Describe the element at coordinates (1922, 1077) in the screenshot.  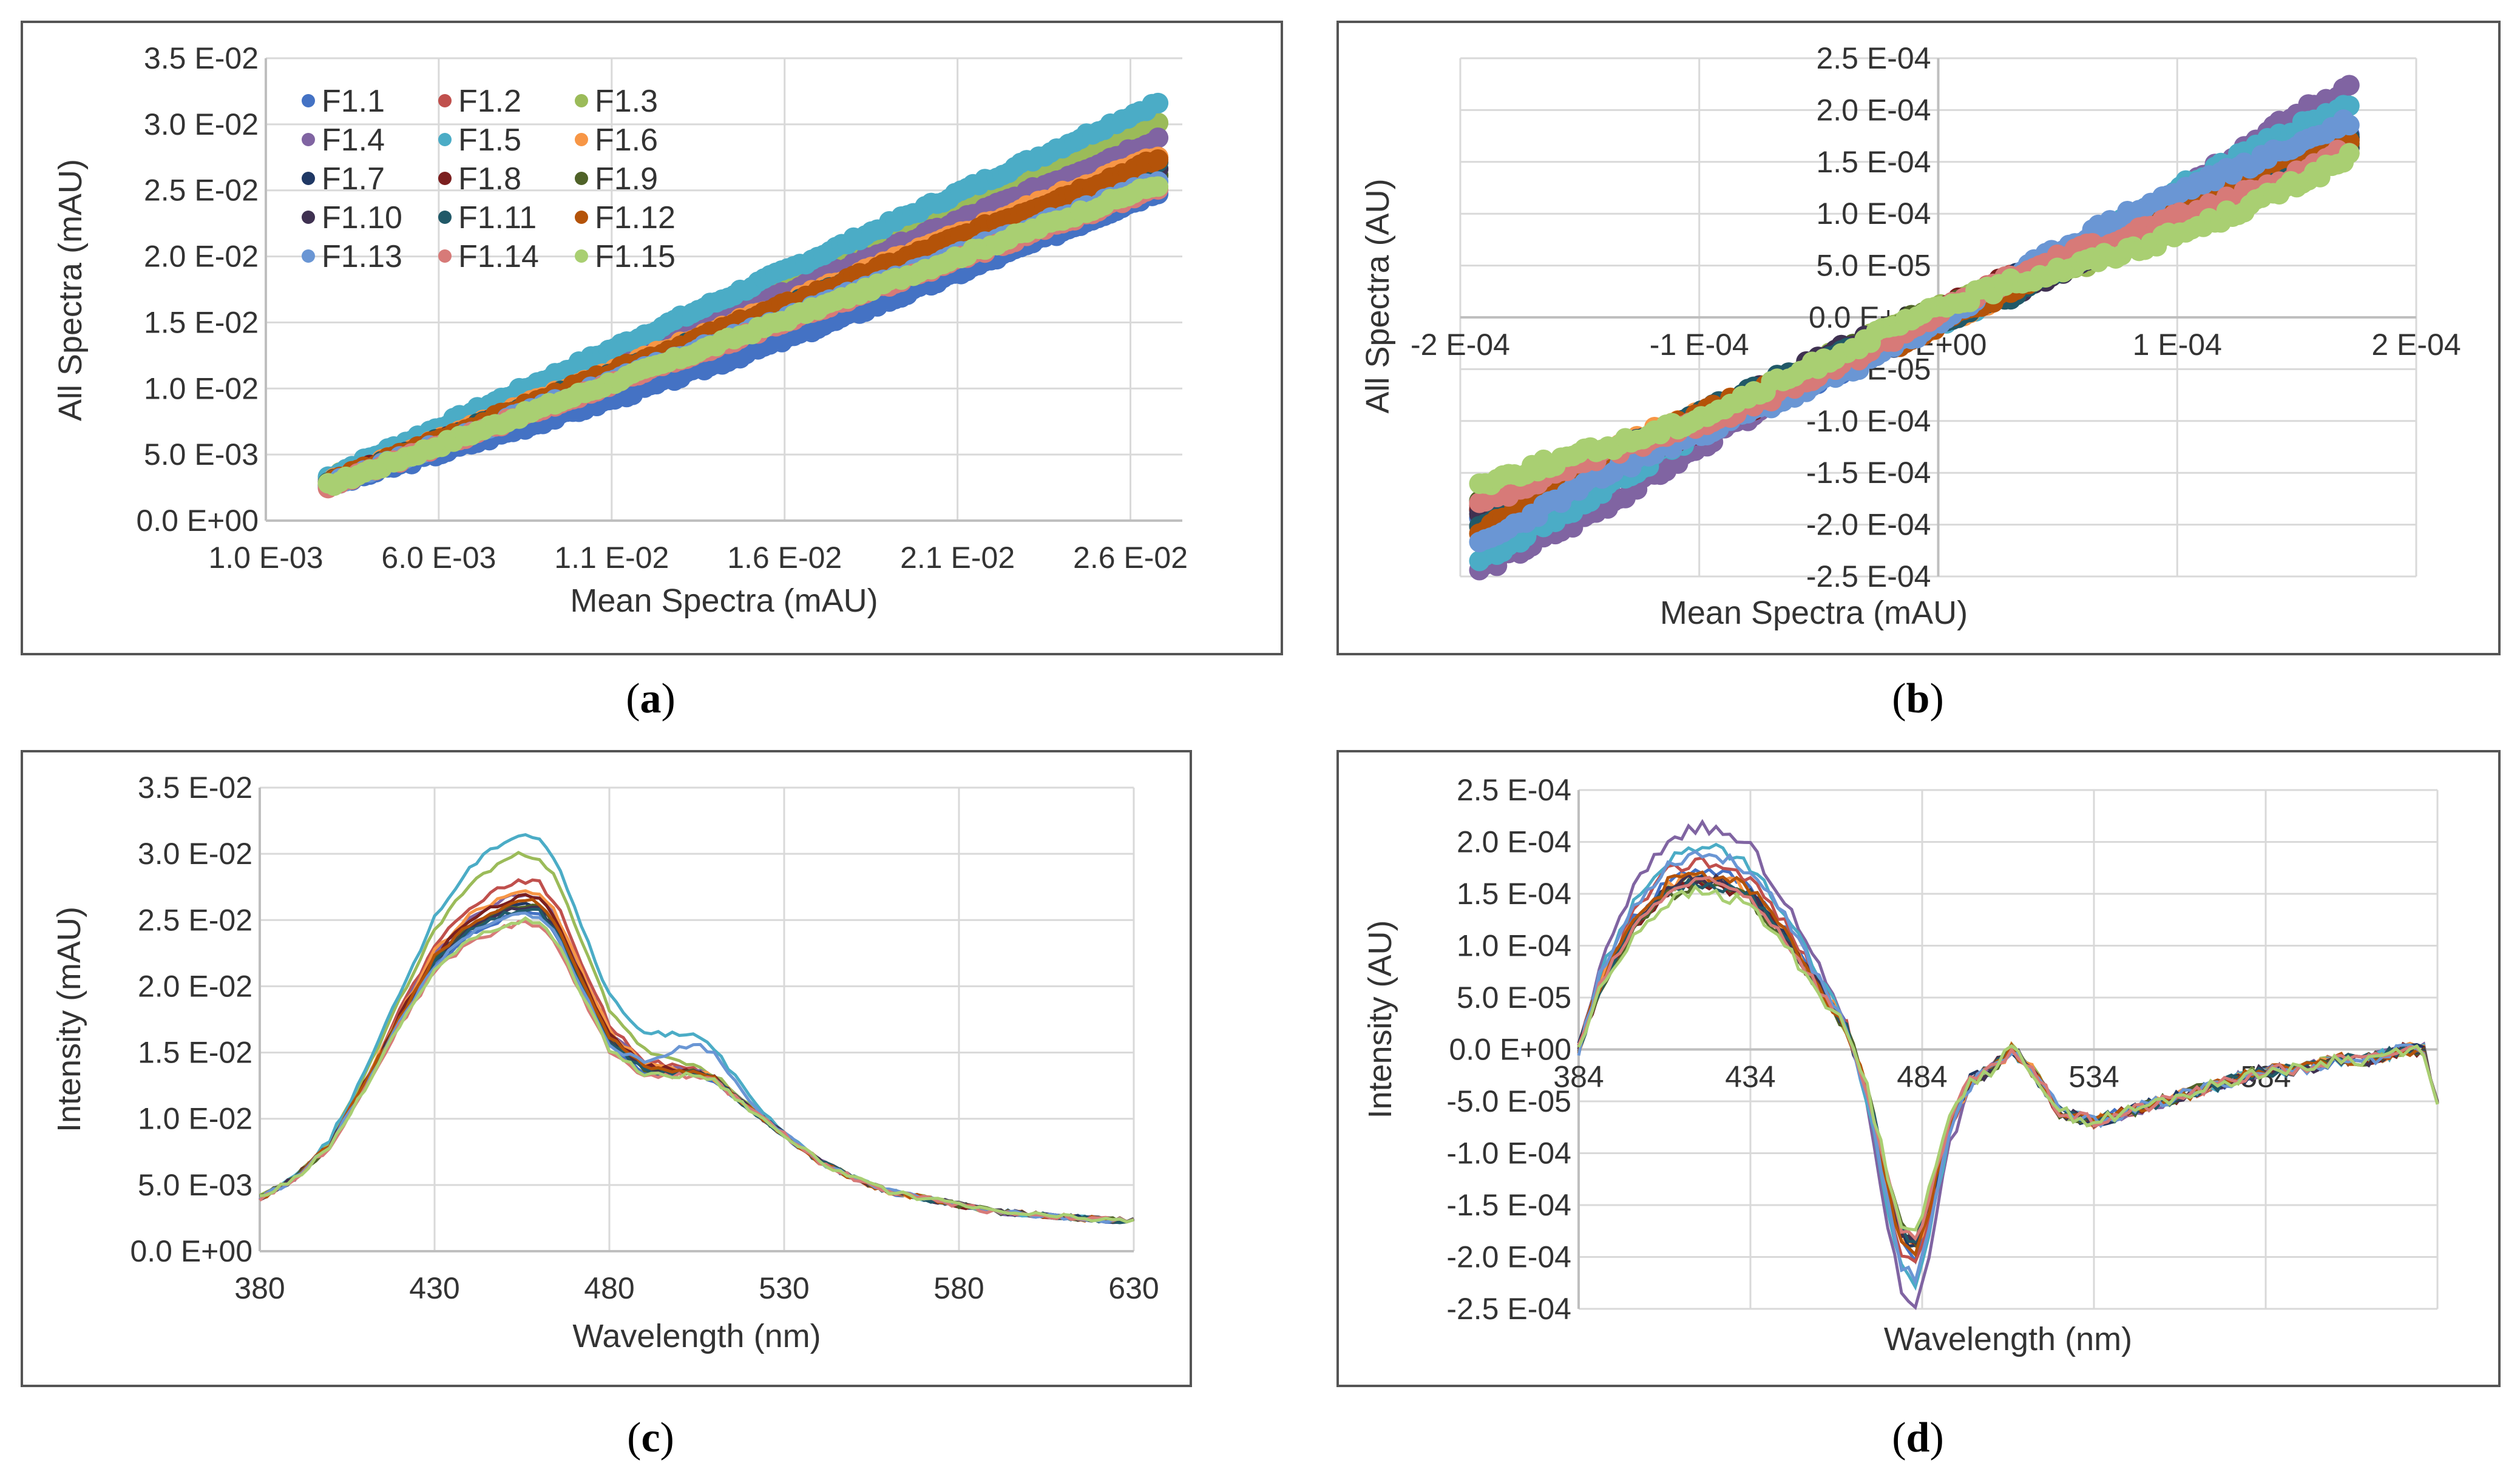
I see `x-tick-label: 484` at that location.